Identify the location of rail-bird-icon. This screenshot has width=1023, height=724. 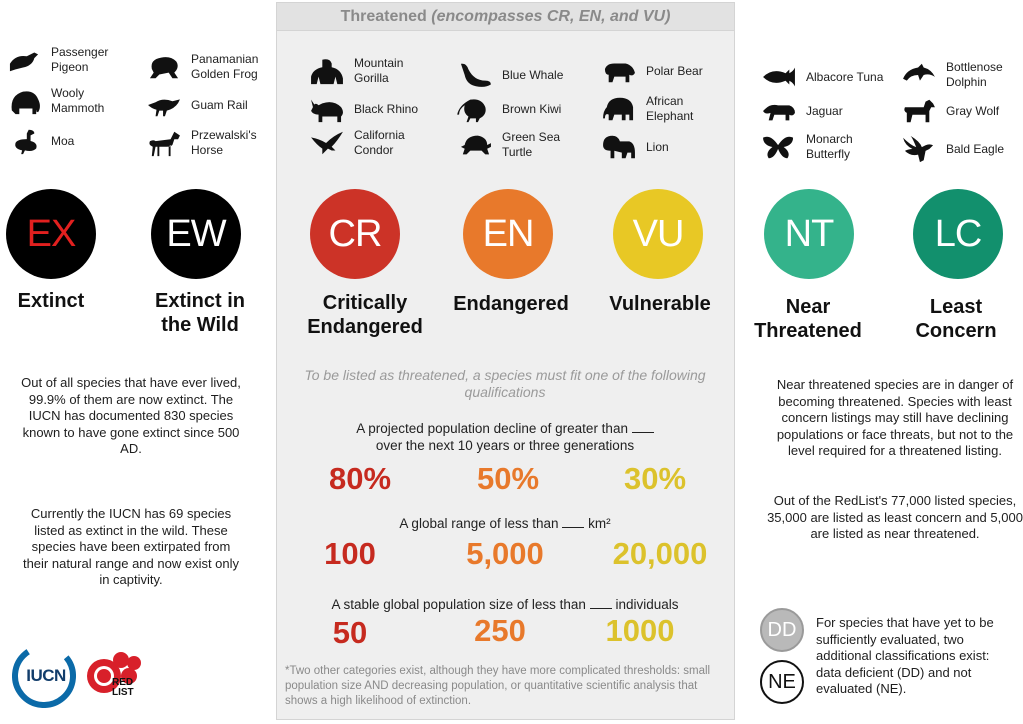
(164, 105).